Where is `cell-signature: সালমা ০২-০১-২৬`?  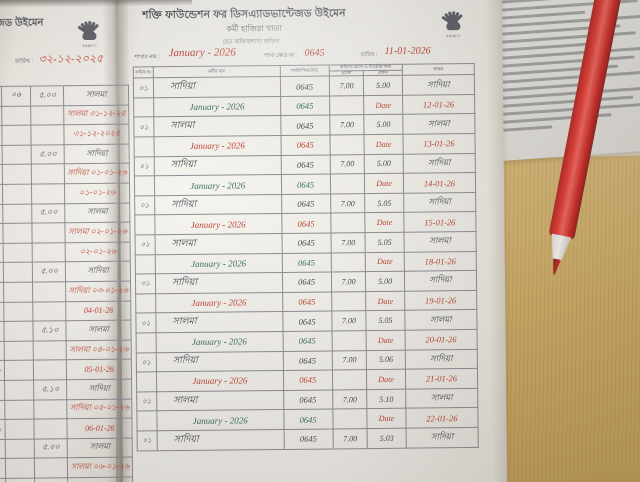 cell-signature: সালমা ০২-০১-২৬ is located at coordinates (98, 232).